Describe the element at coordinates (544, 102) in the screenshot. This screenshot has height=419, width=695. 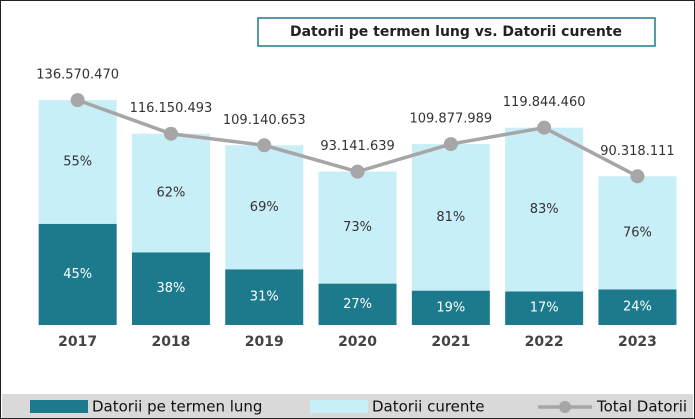
I see `total-label: 119.844.460` at that location.